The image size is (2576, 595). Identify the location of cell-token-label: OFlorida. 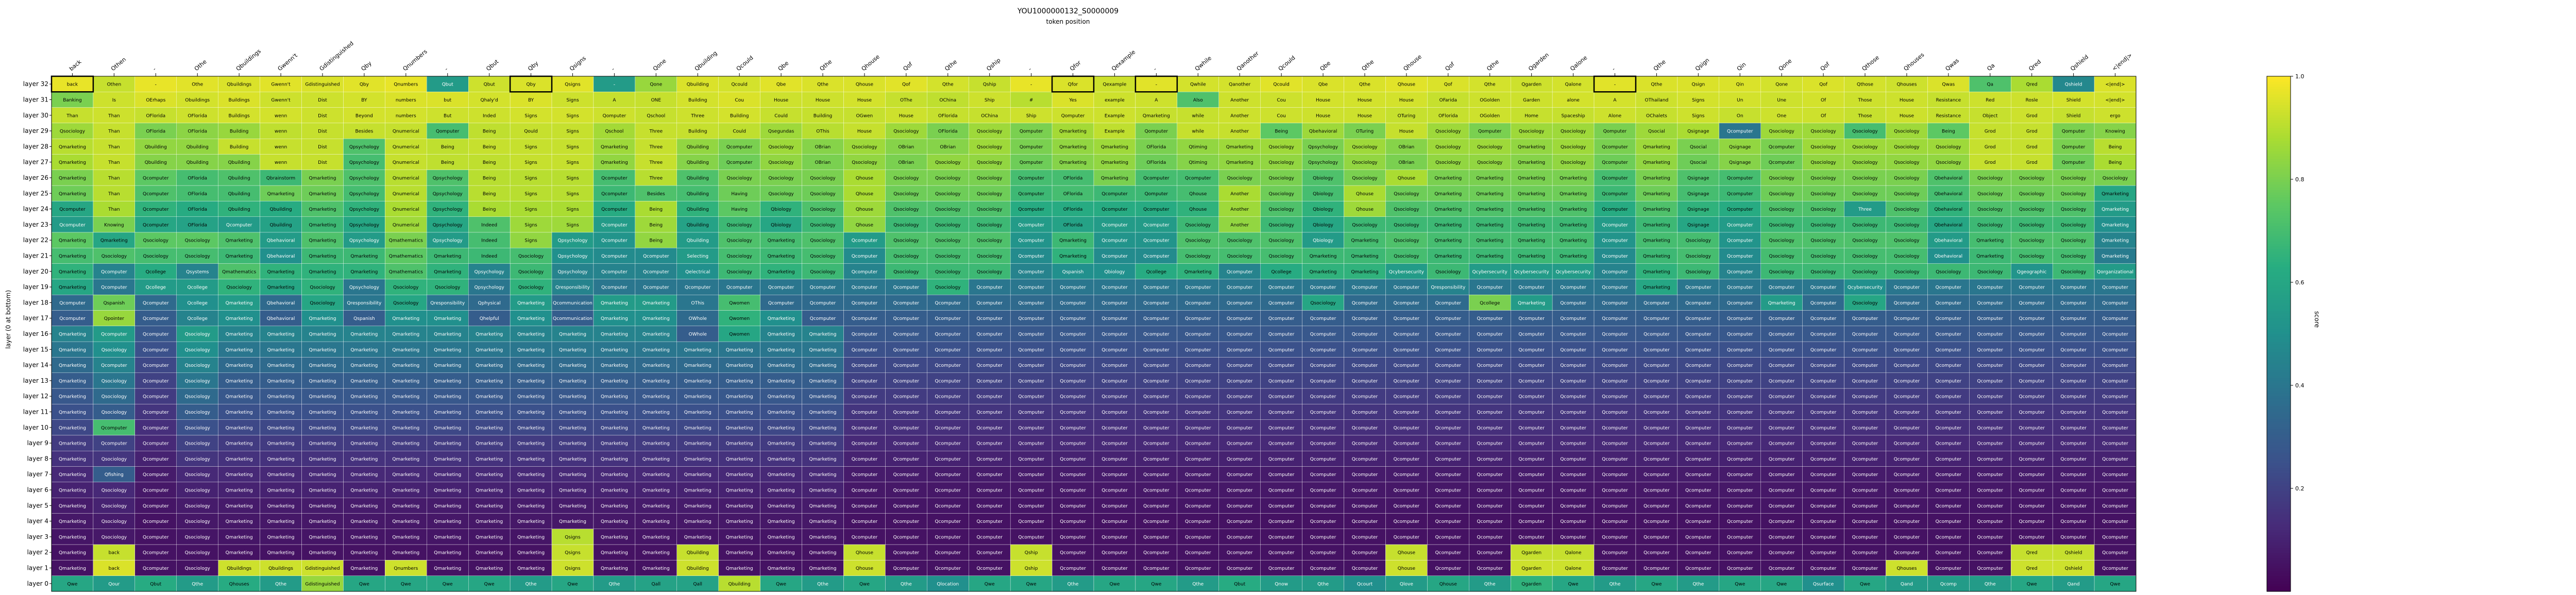
(1157, 162).